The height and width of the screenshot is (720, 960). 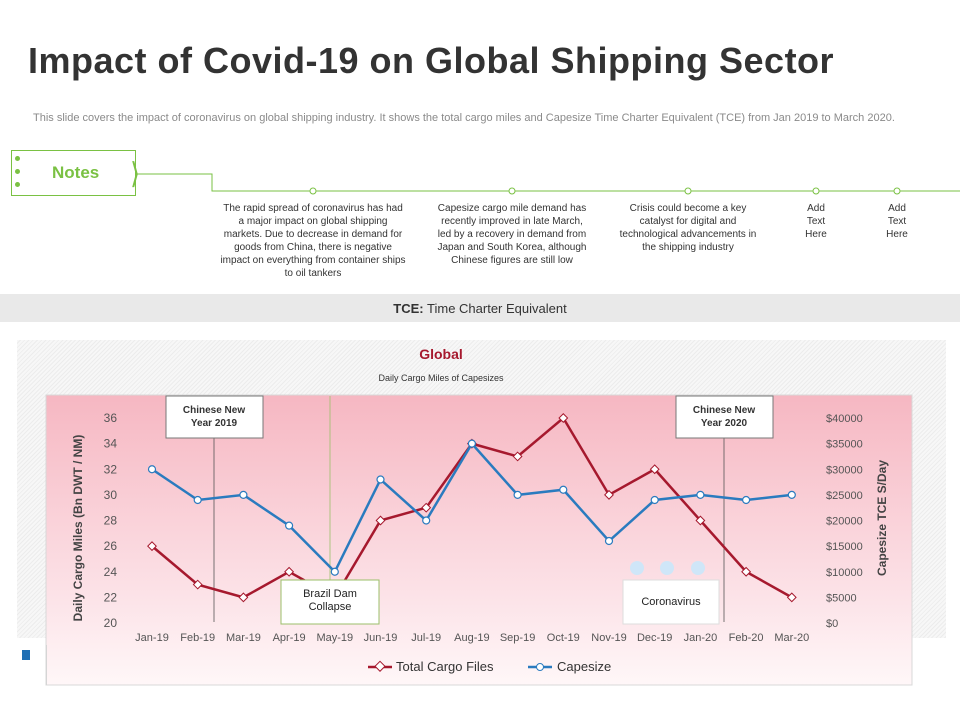 What do you see at coordinates (844, 522) in the screenshot?
I see `y-tick-right-label: $20000` at bounding box center [844, 522].